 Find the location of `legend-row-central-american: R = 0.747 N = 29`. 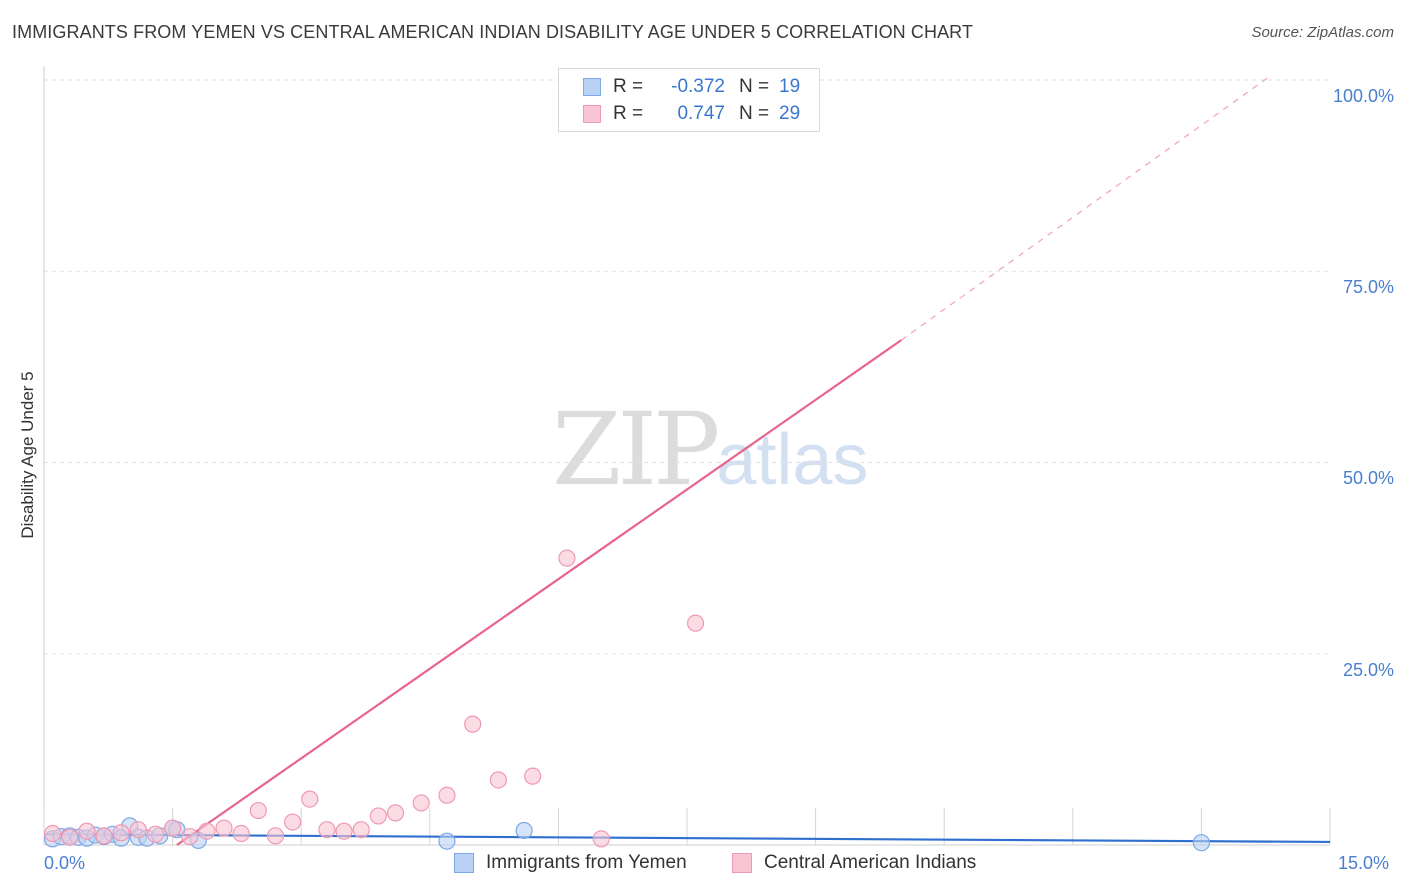

legend-row-central-american: R = 0.747 N = 29 is located at coordinates (691, 114).